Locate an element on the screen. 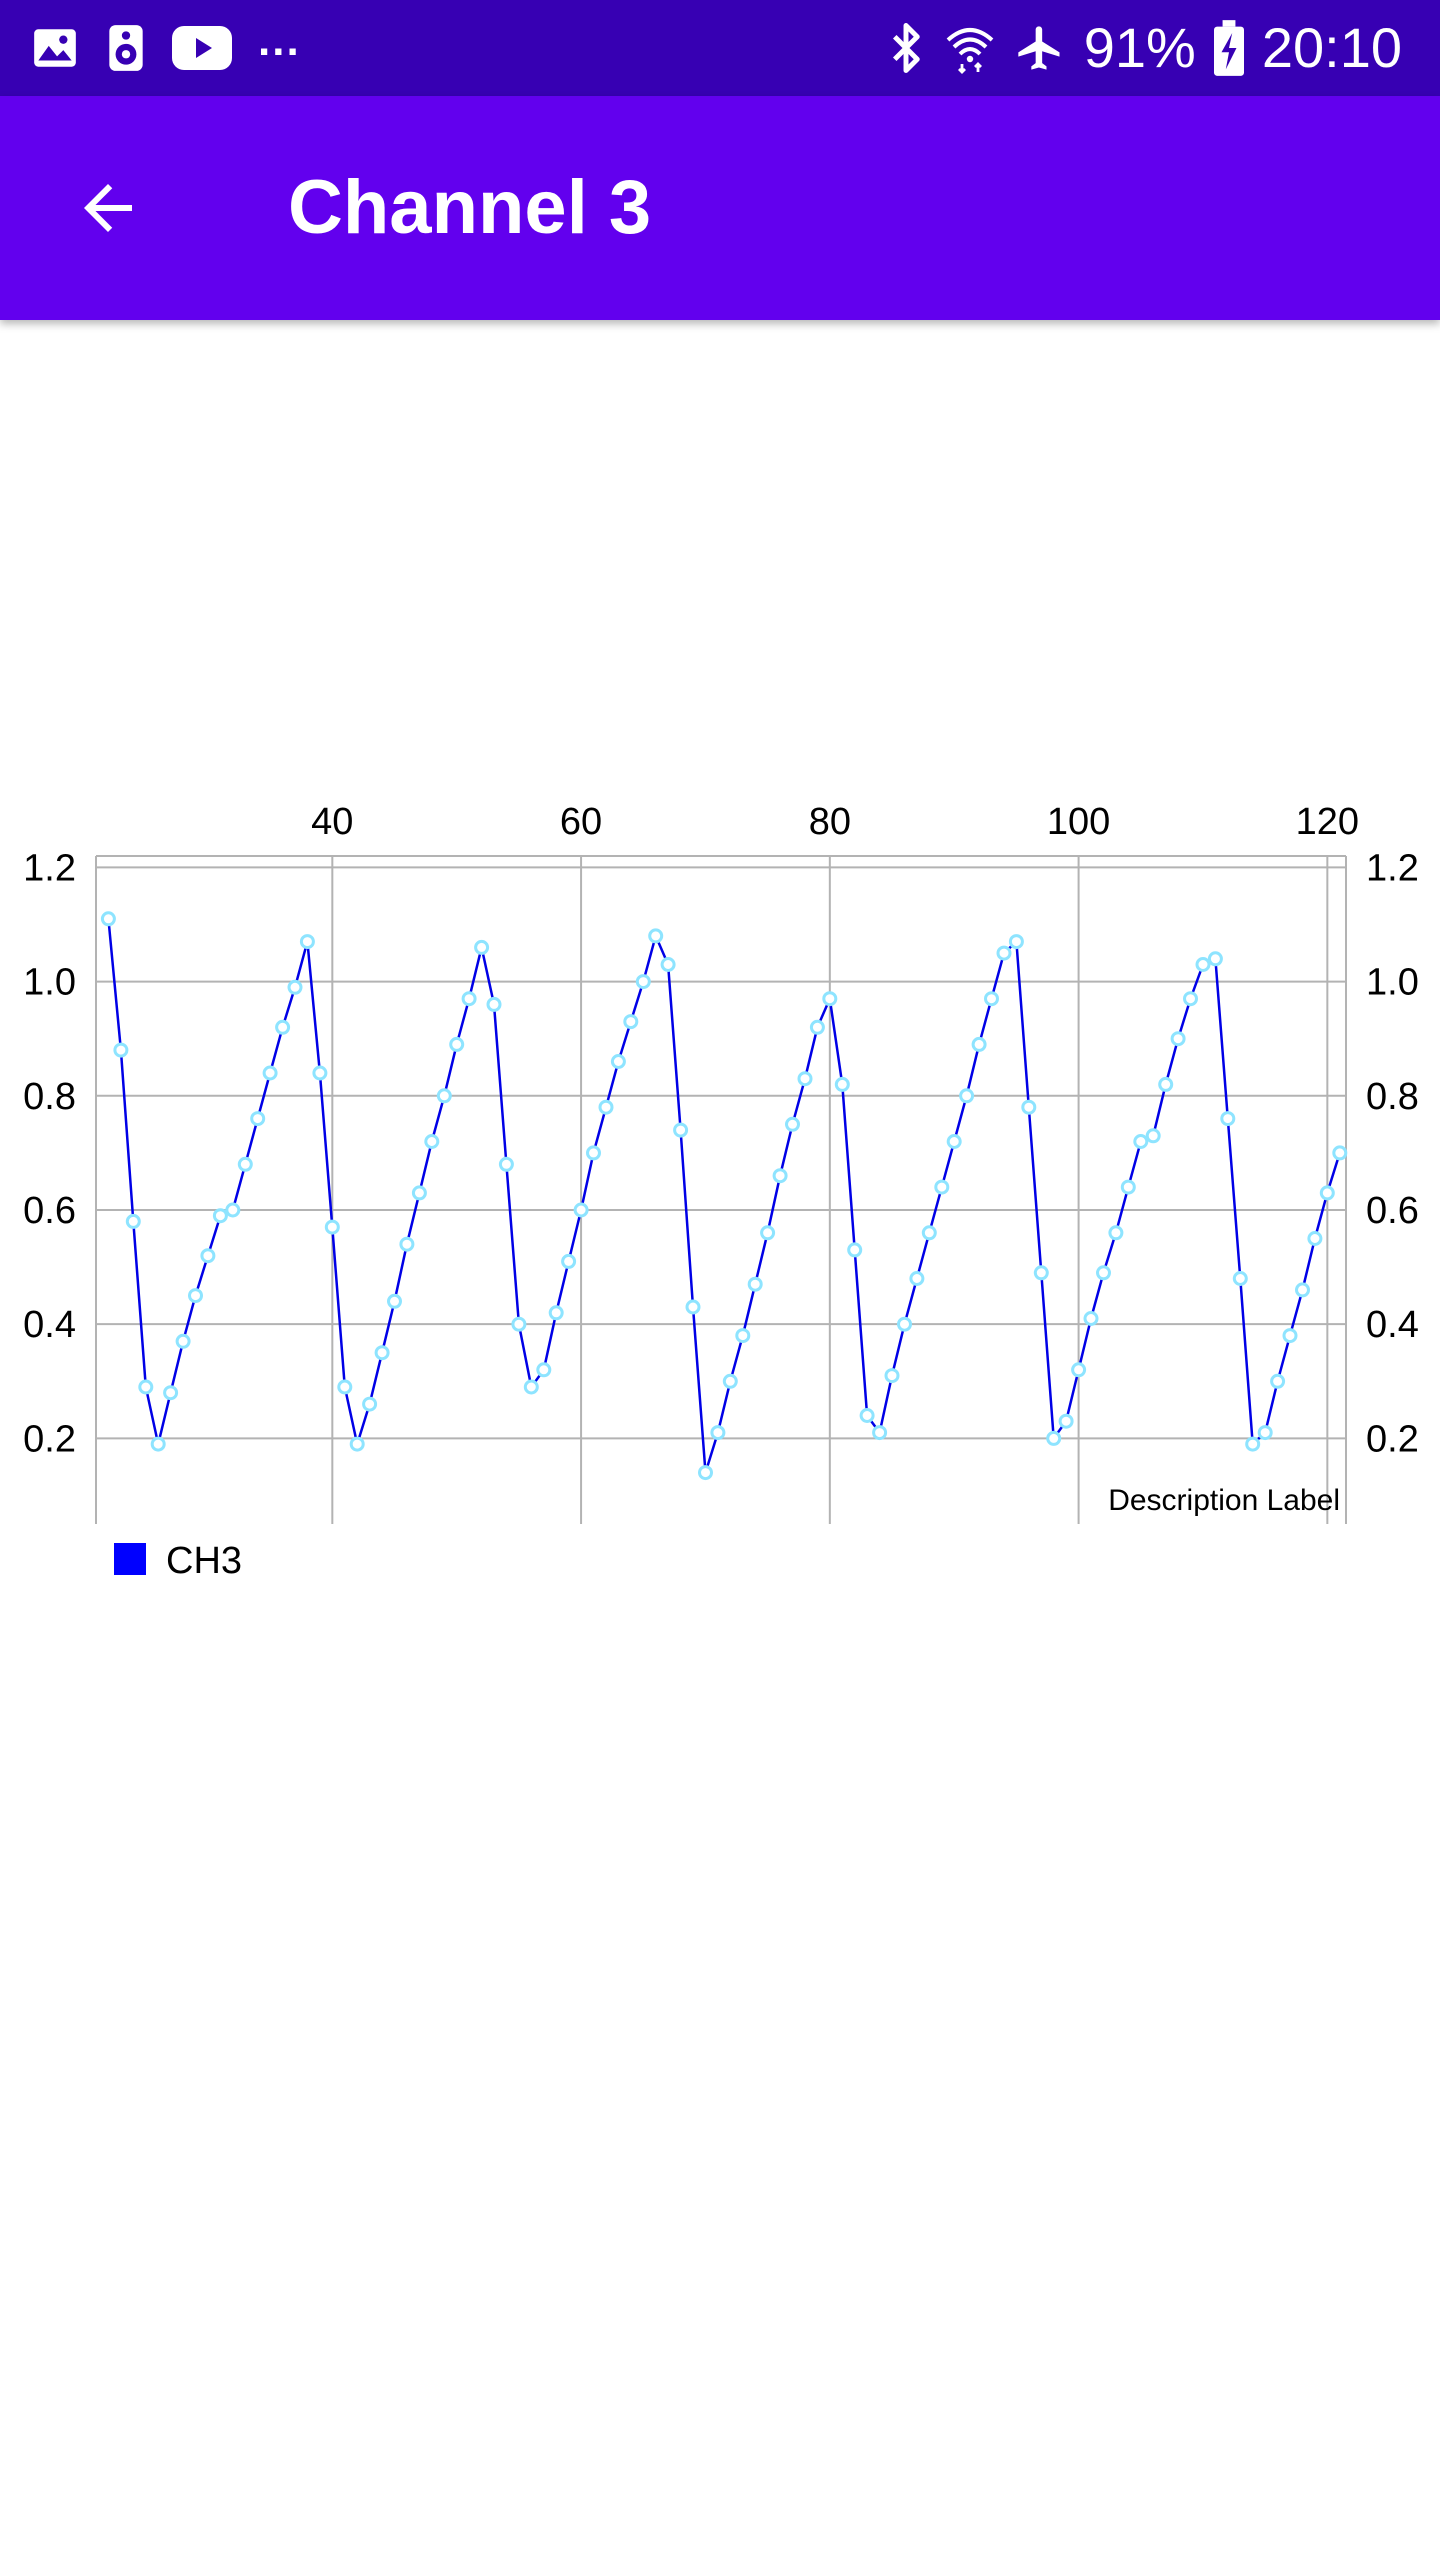  chart-description-label: Description Label is located at coordinates (1224, 1500).